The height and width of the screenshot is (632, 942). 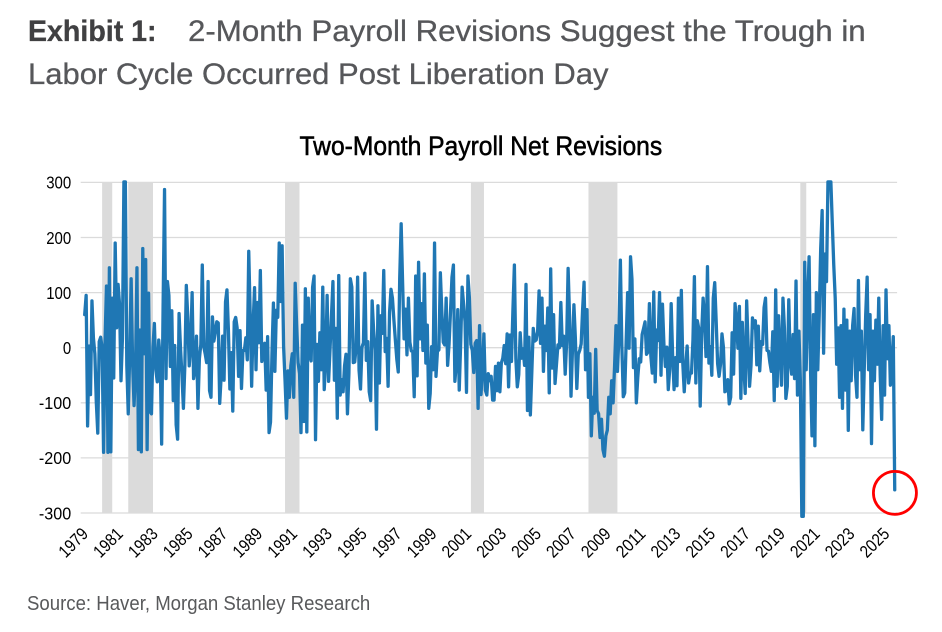 I want to click on y-tick-label: -200, so click(x=55, y=458).